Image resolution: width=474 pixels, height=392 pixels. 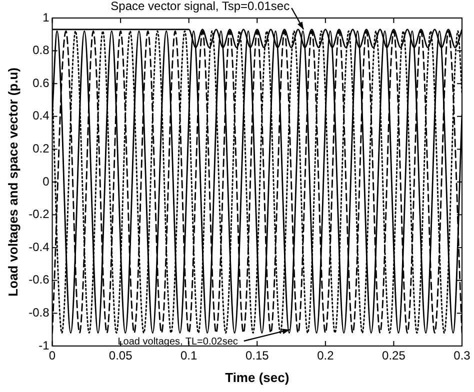 I want to click on annotation: Load voltages, TL=0.02sec, so click(x=178, y=342).